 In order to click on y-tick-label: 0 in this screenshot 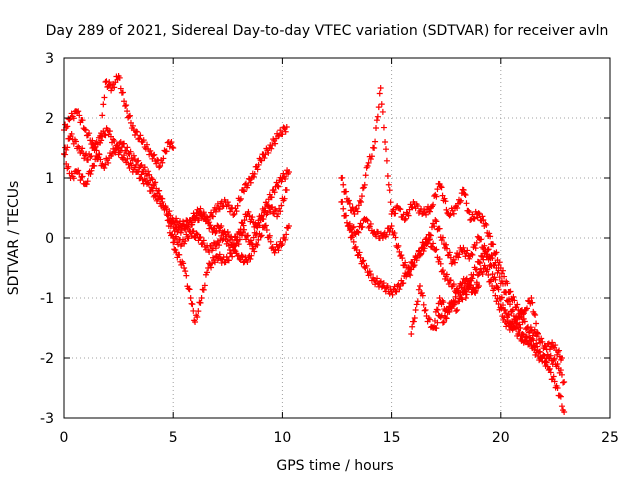, I will do `click(49, 239)`.